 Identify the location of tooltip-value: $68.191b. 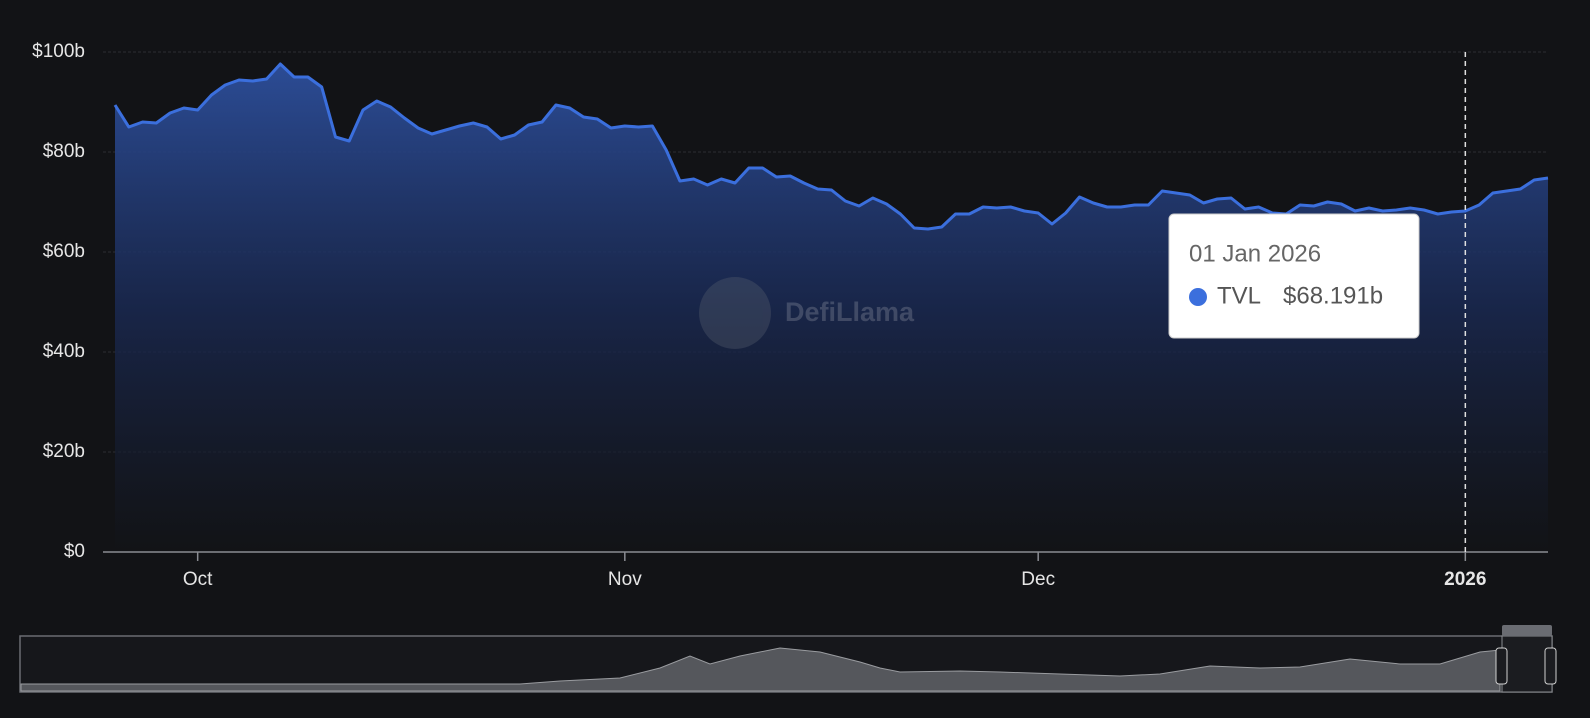
(1333, 295).